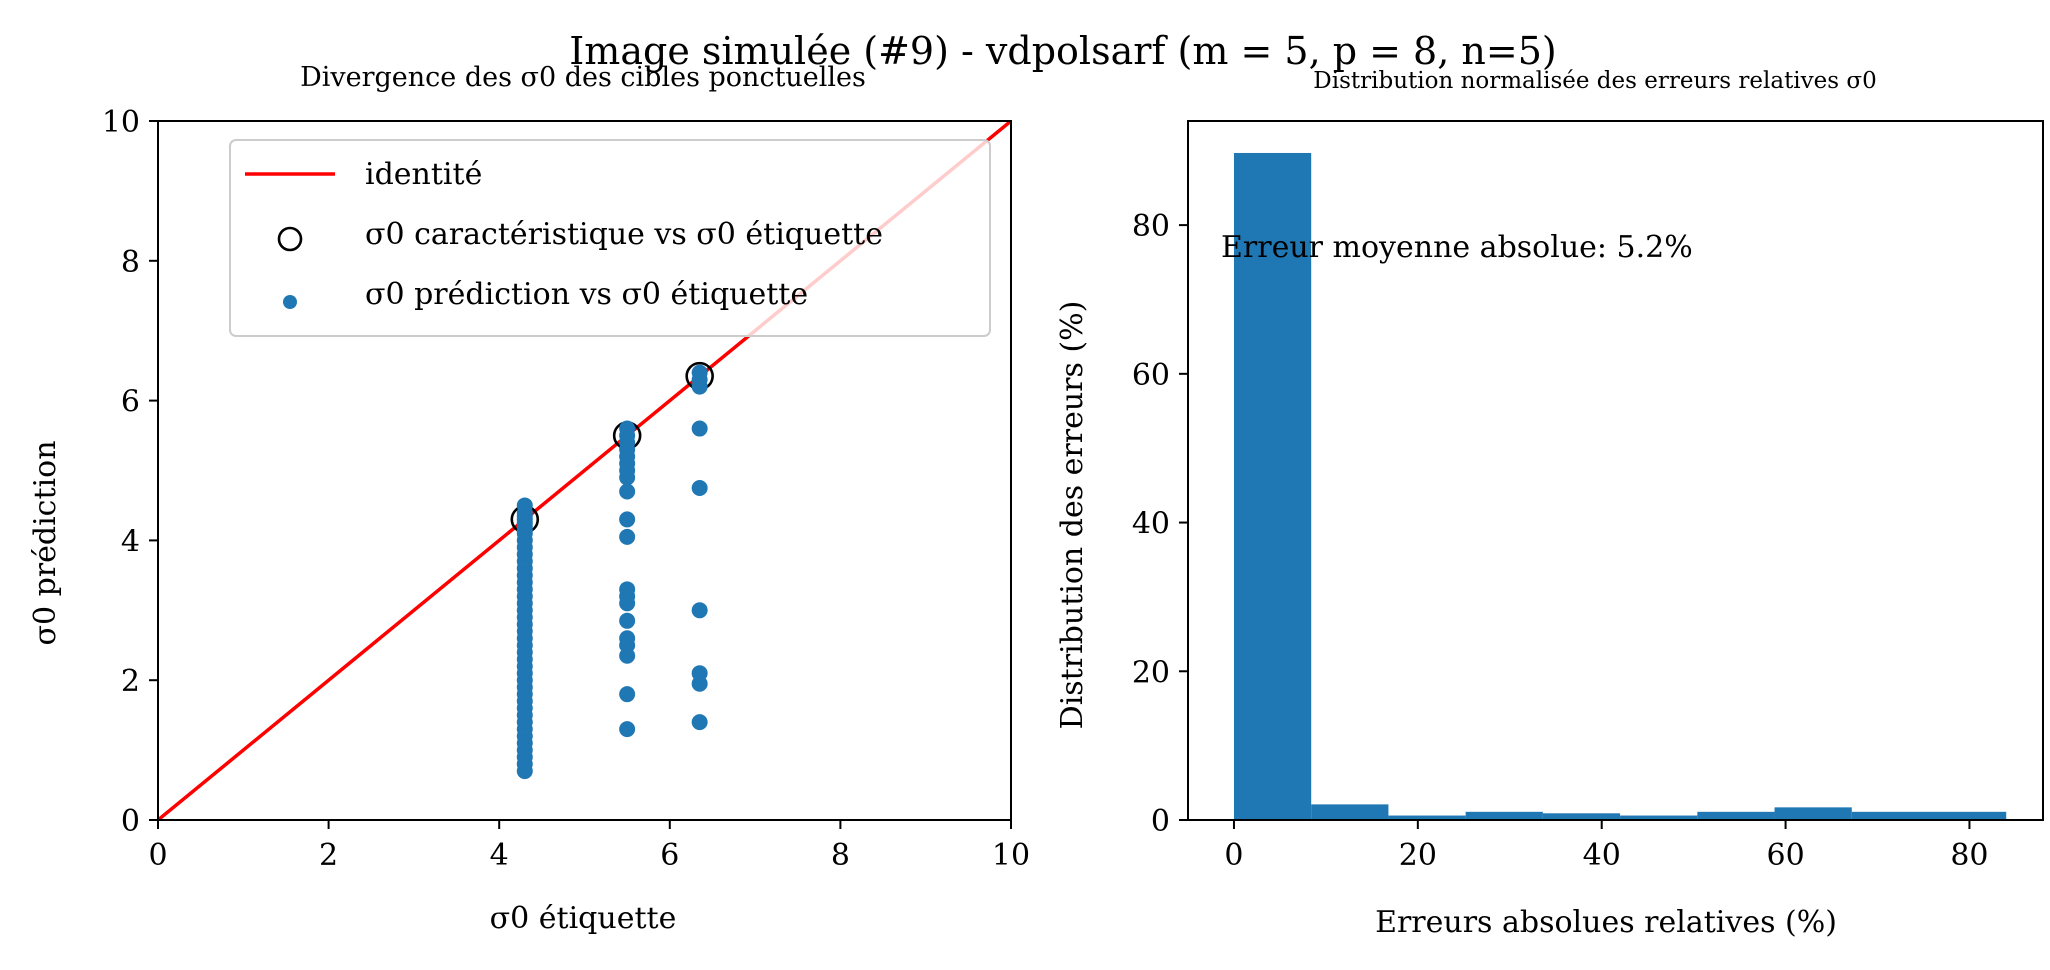 This screenshot has width=2050, height=970. What do you see at coordinates (1151, 524) in the screenshot?
I see `y-tick-label: 40` at bounding box center [1151, 524].